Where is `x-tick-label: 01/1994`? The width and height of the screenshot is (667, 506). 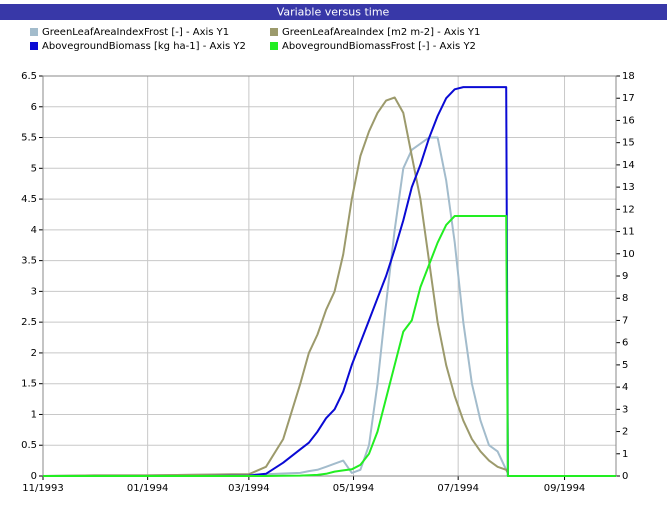
x-tick-label: 01/1994 is located at coordinates (148, 488).